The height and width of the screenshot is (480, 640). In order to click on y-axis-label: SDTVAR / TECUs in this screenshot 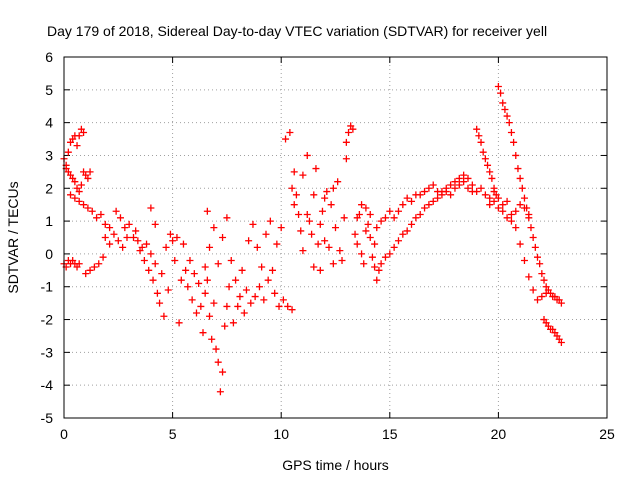, I will do `click(13, 237)`.